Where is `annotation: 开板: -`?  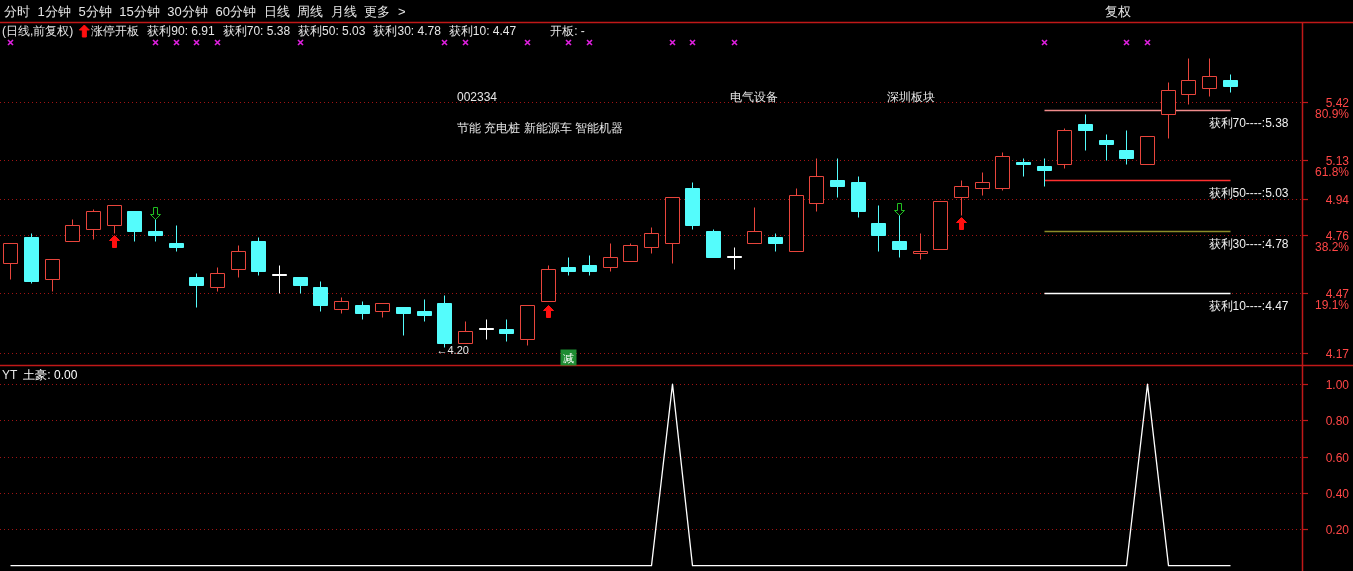
annotation: 开板: - is located at coordinates (567, 31).